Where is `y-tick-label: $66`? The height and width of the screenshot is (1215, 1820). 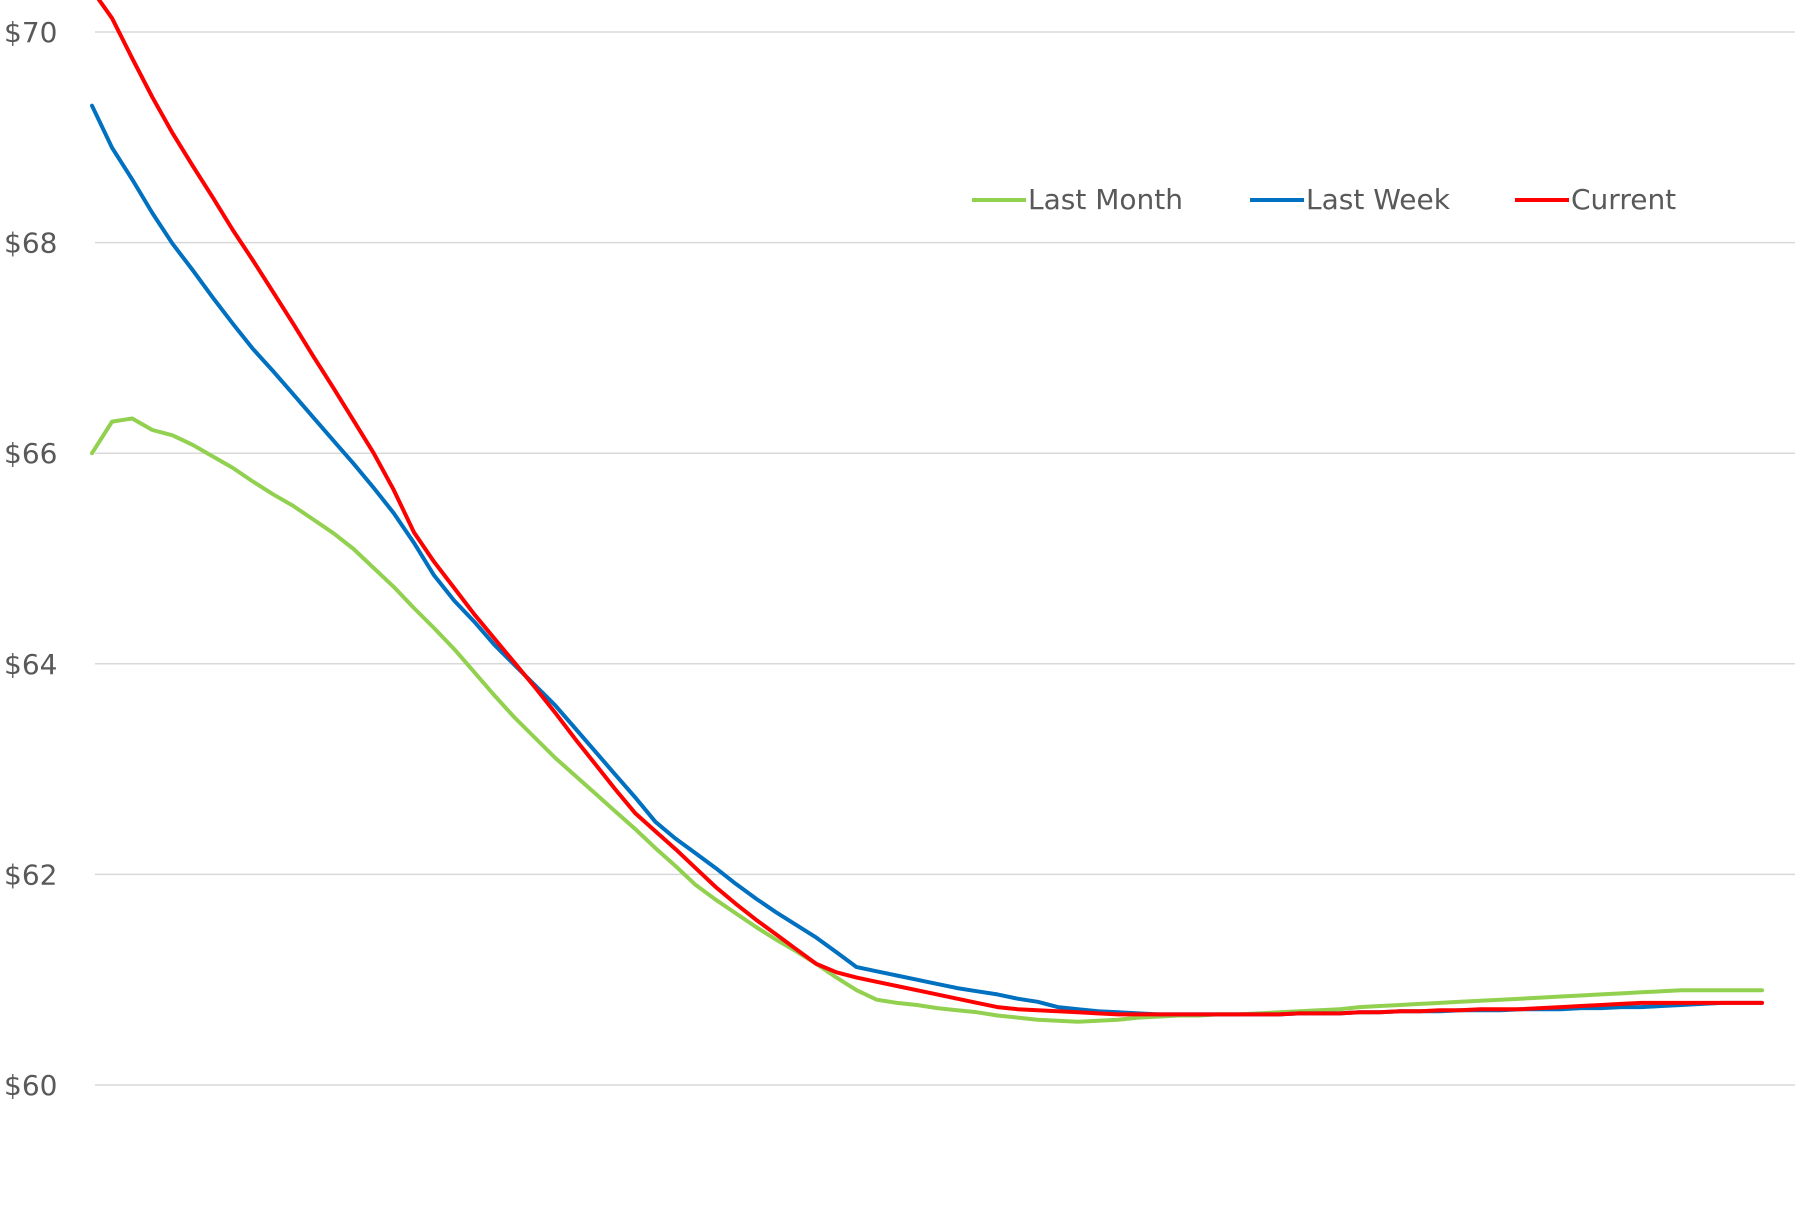
y-tick-label: $66 is located at coordinates (30, 453).